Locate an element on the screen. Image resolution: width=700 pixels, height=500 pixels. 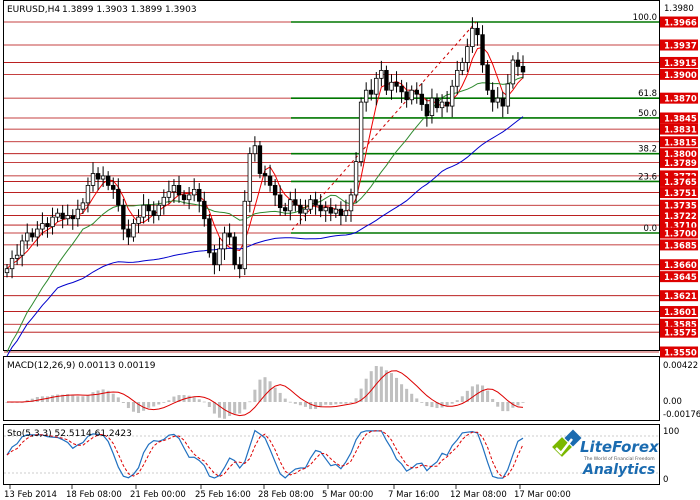
price-label-15: 1.3710 is located at coordinates (680, 227).